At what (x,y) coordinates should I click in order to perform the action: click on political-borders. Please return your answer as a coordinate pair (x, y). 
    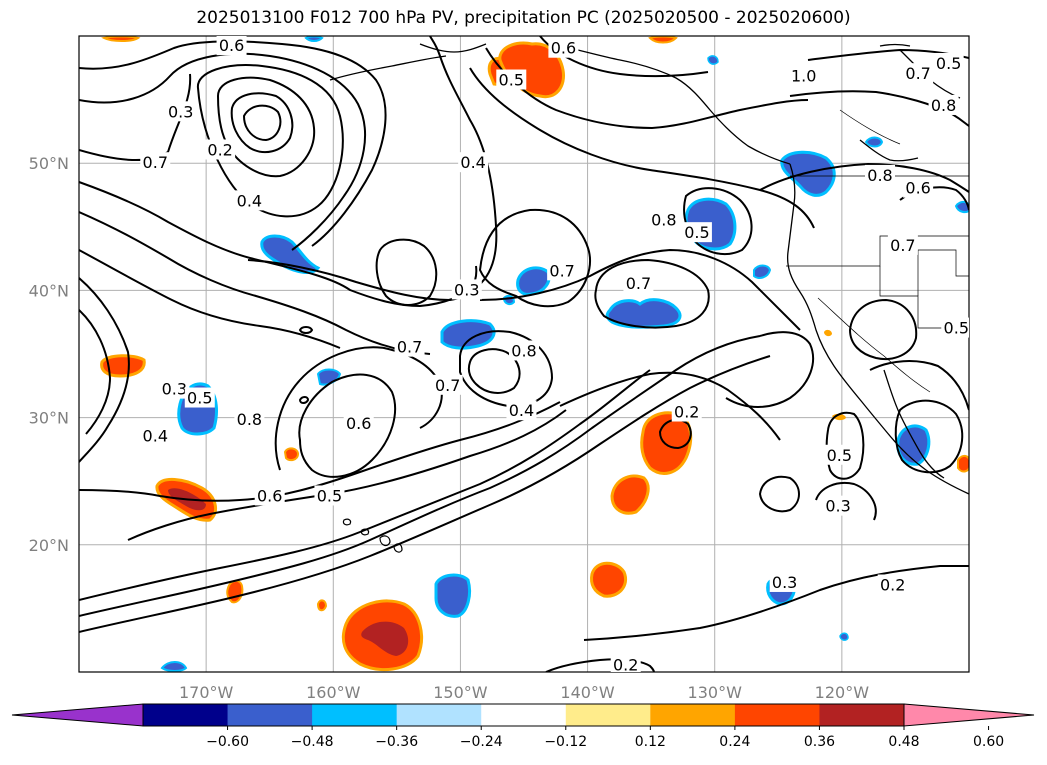
    Looking at the image, I should click on (877, 251).